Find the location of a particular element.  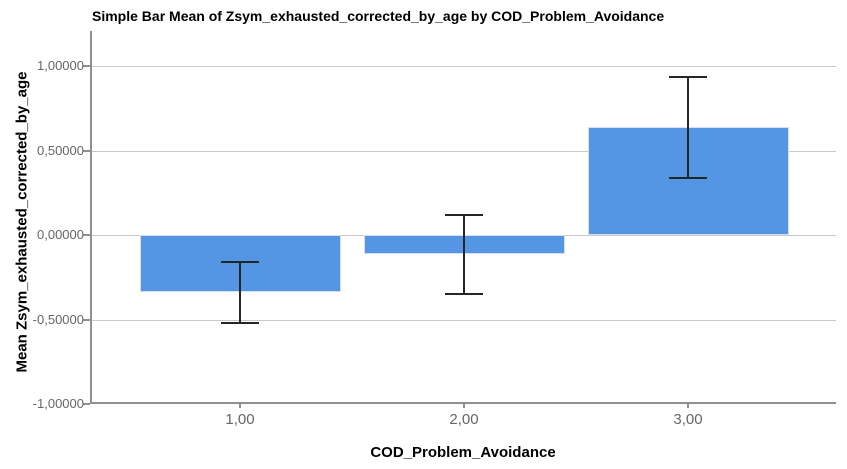

y-tick-label: 0,50000 is located at coordinates (60, 150).